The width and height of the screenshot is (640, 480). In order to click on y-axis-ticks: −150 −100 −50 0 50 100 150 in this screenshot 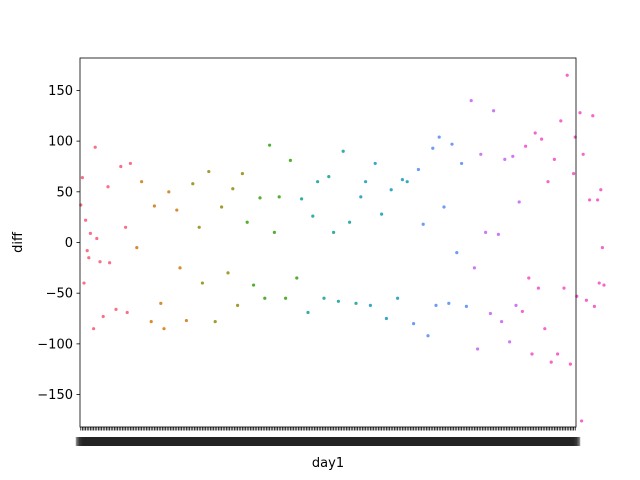, I will do `click(58, 243)`.